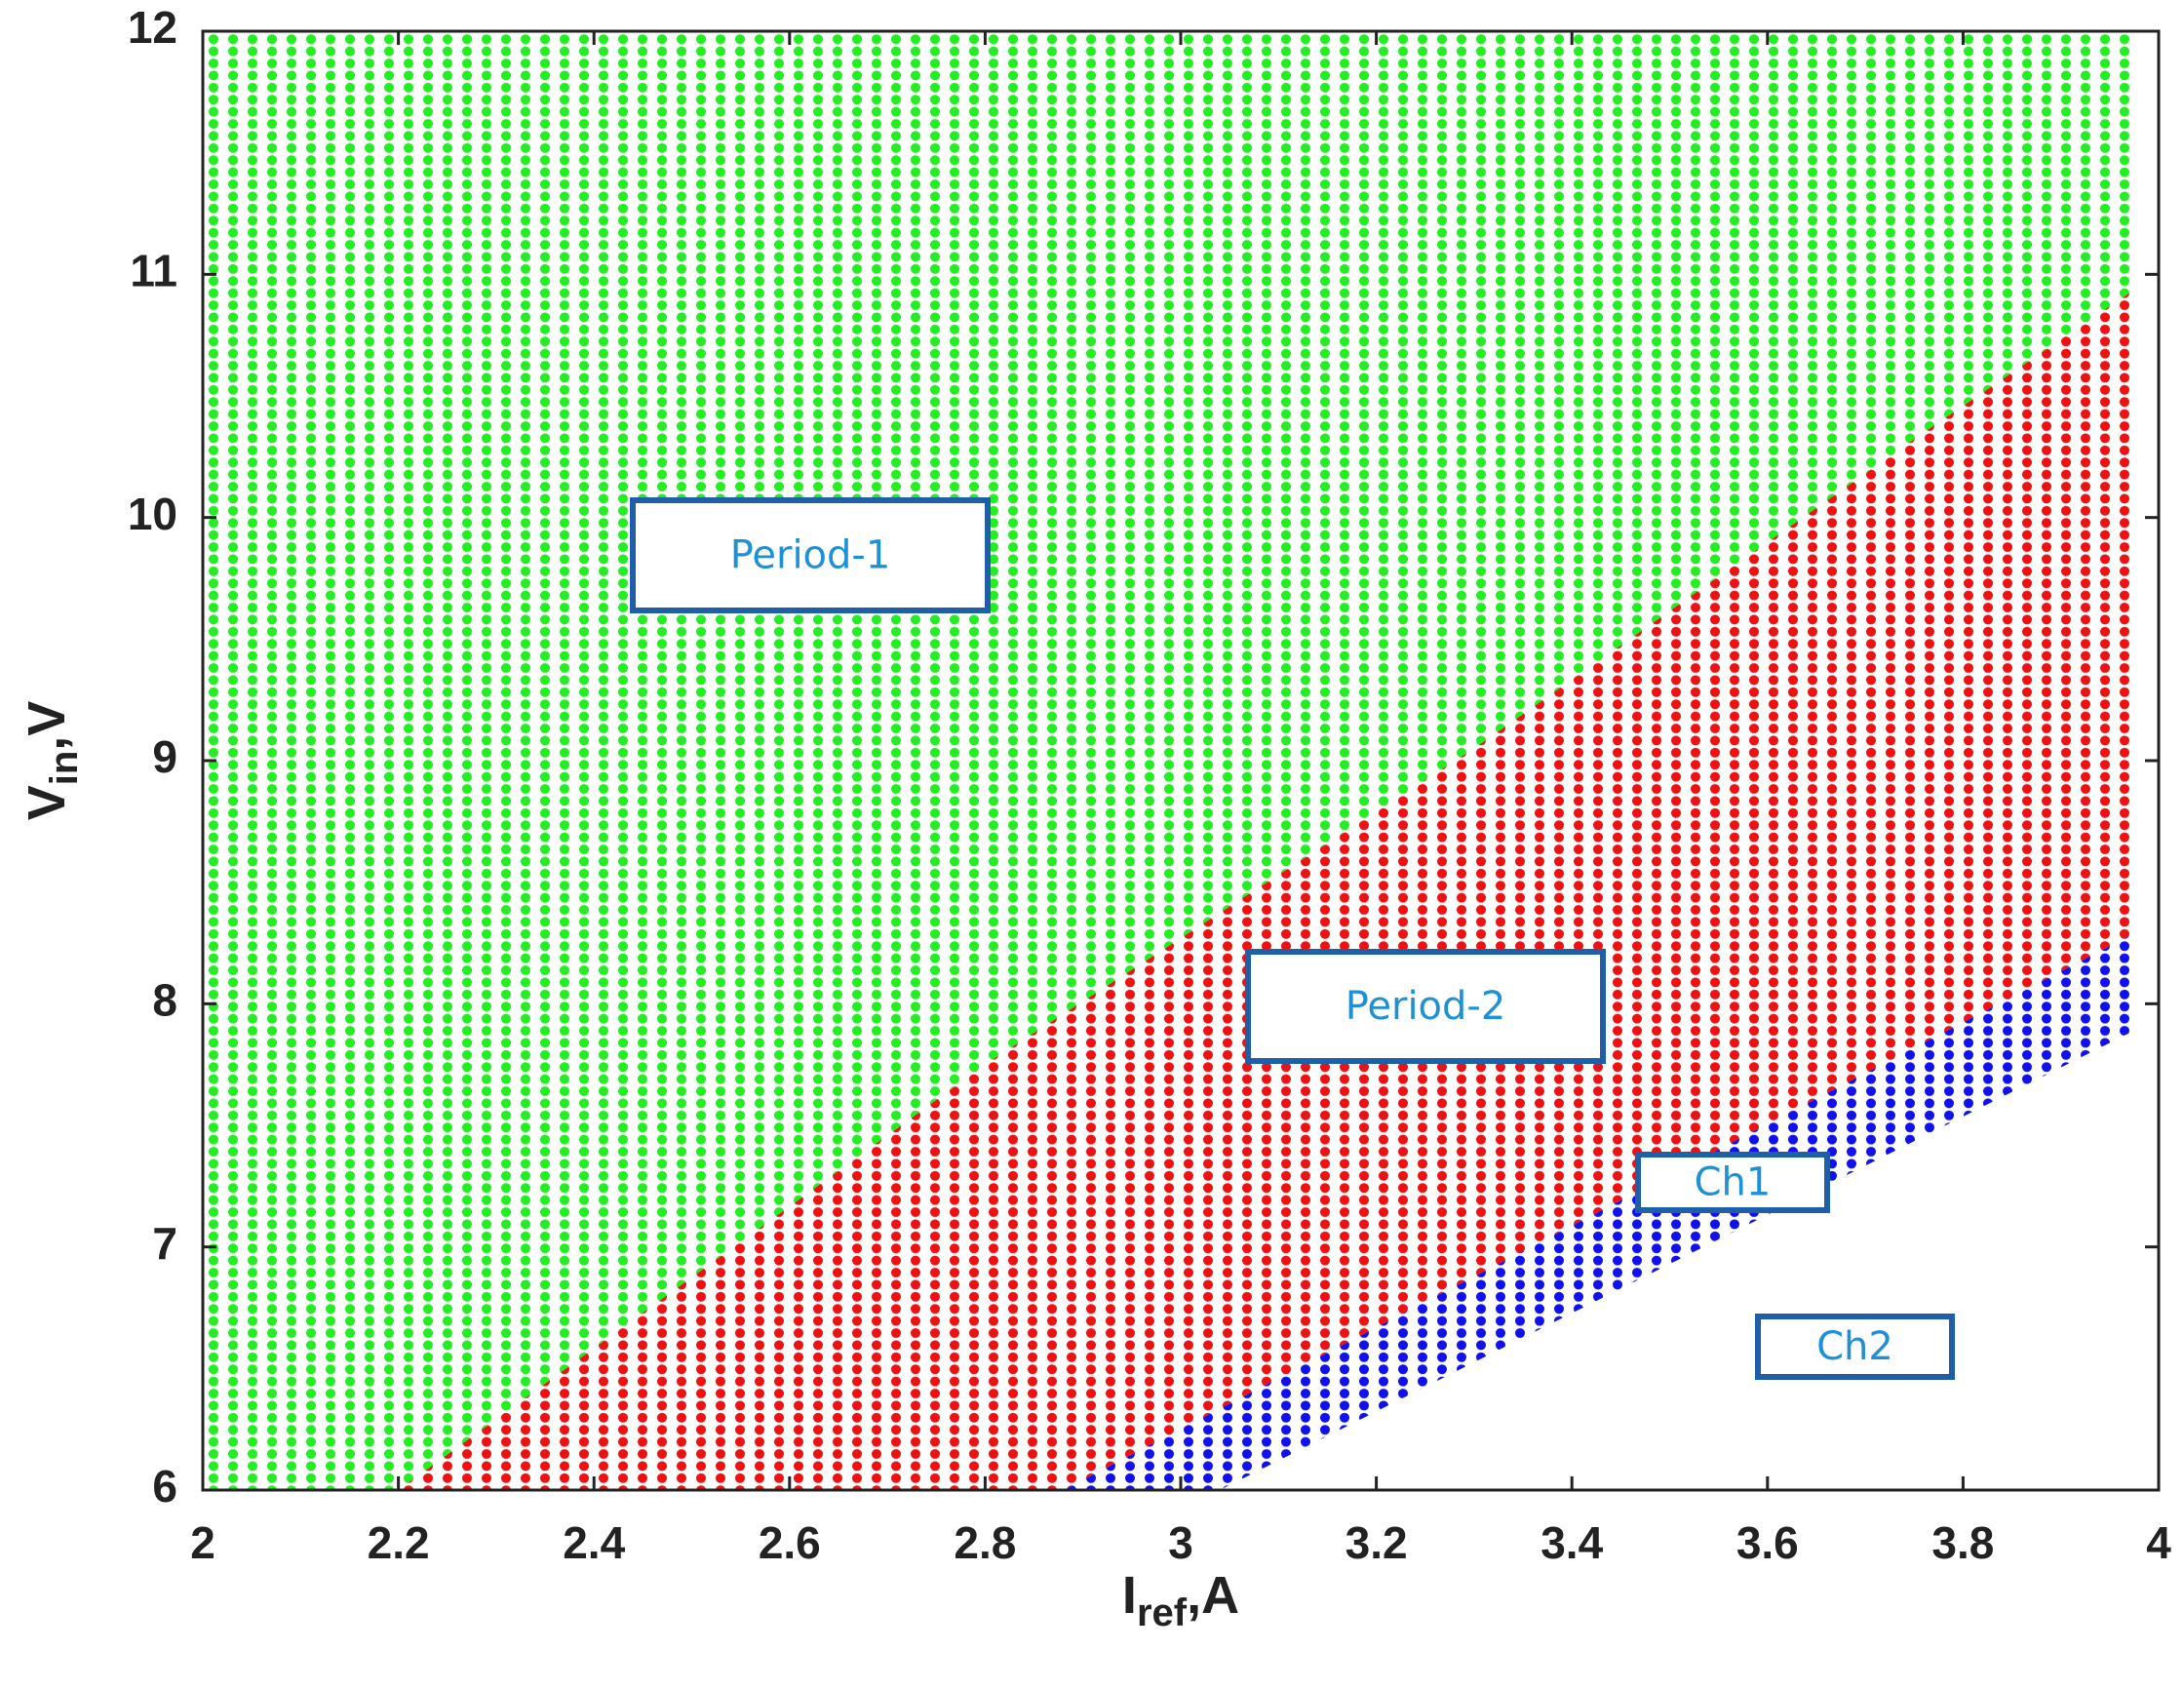 This screenshot has width=2184, height=1689. What do you see at coordinates (1571, 1542) in the screenshot?
I see `x-tick-label: 3.4` at bounding box center [1571, 1542].